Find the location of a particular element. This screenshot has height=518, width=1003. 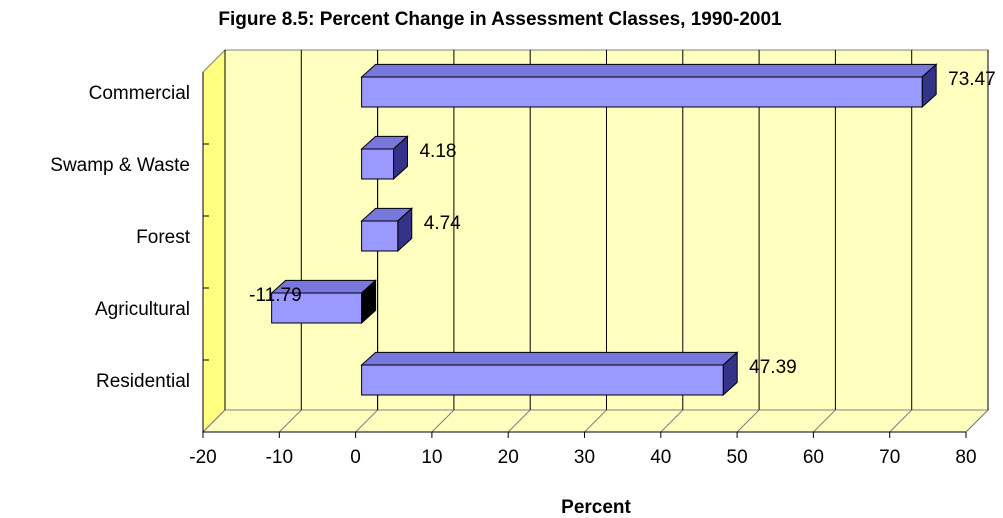

x-tick-label: 60 is located at coordinates (813, 457).